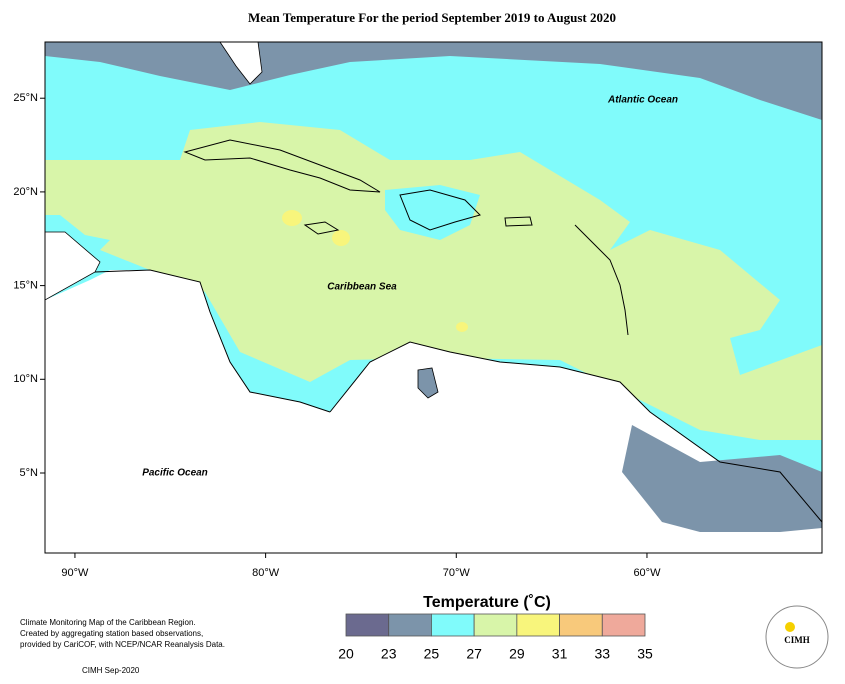 The image size is (845, 684). I want to click on x-tick-label: 80°W, so click(266, 573).